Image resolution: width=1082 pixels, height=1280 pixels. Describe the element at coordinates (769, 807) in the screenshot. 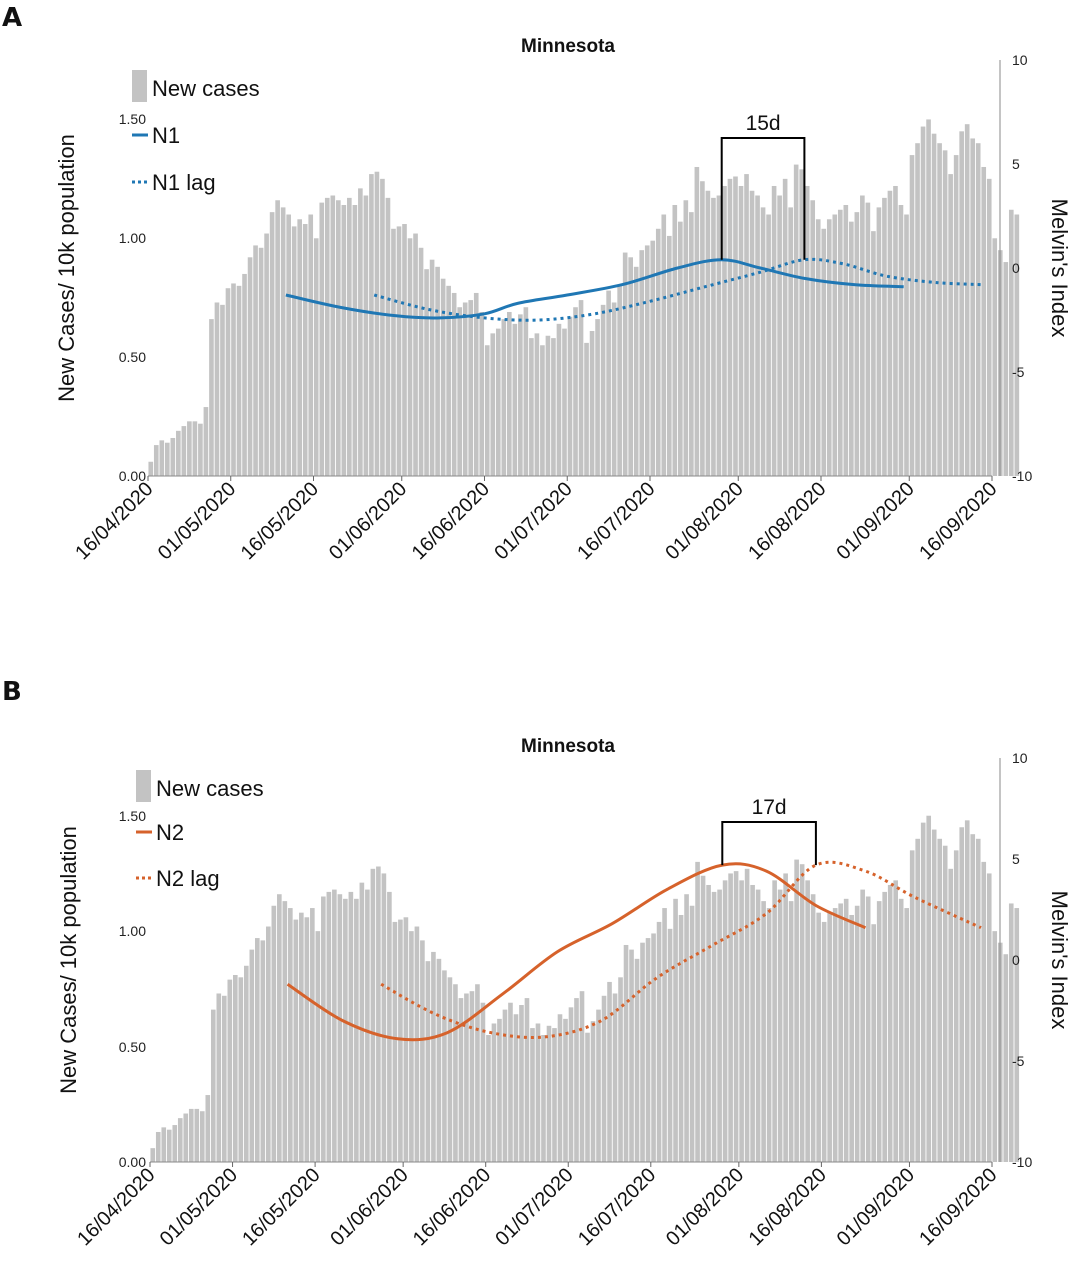

I see `bracket-label: 17d` at that location.